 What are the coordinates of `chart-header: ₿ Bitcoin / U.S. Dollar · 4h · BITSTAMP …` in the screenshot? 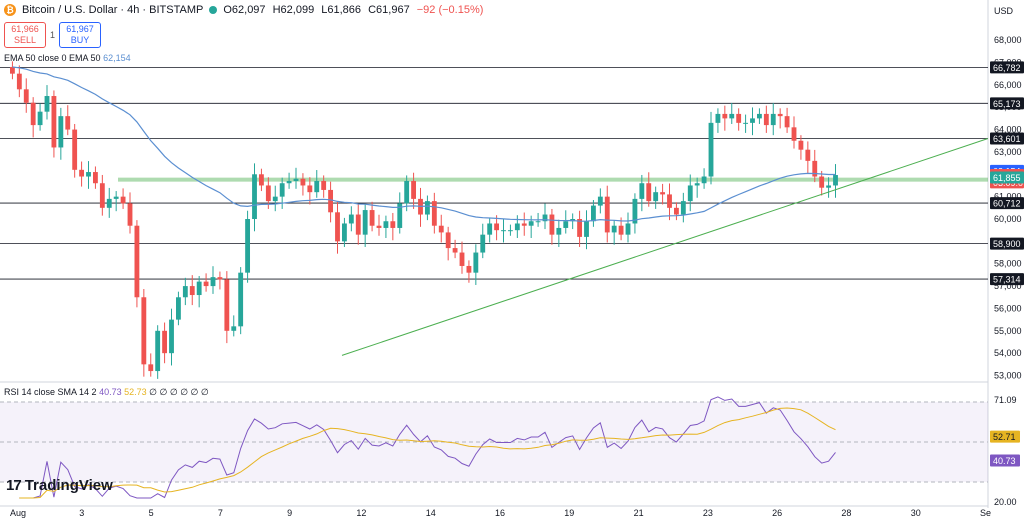 It's located at (245, 10).